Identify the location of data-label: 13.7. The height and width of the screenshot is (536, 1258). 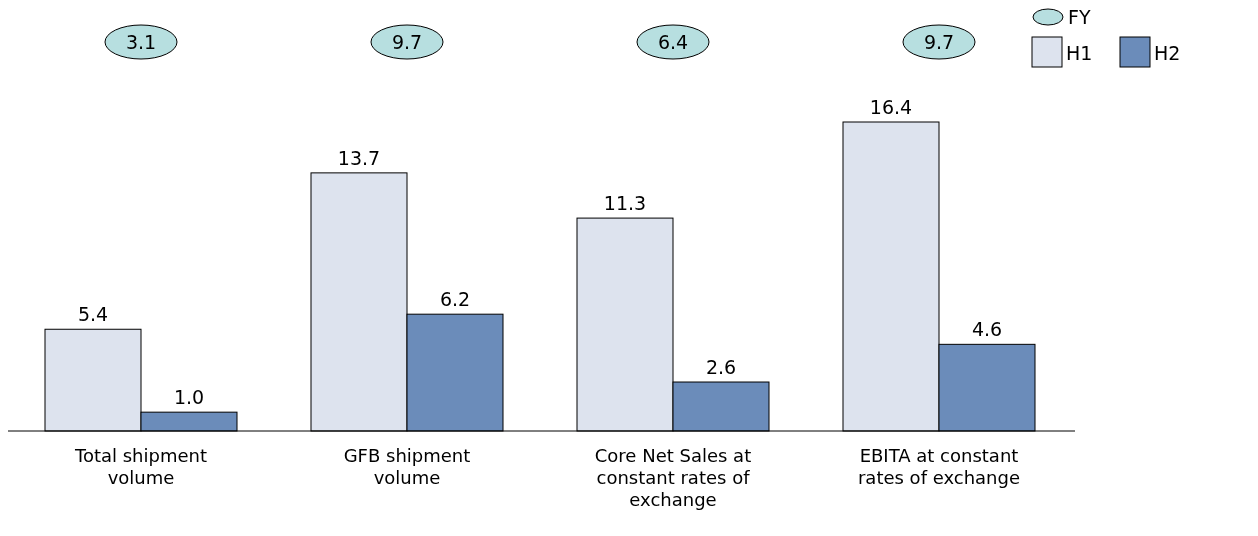
(359, 157).